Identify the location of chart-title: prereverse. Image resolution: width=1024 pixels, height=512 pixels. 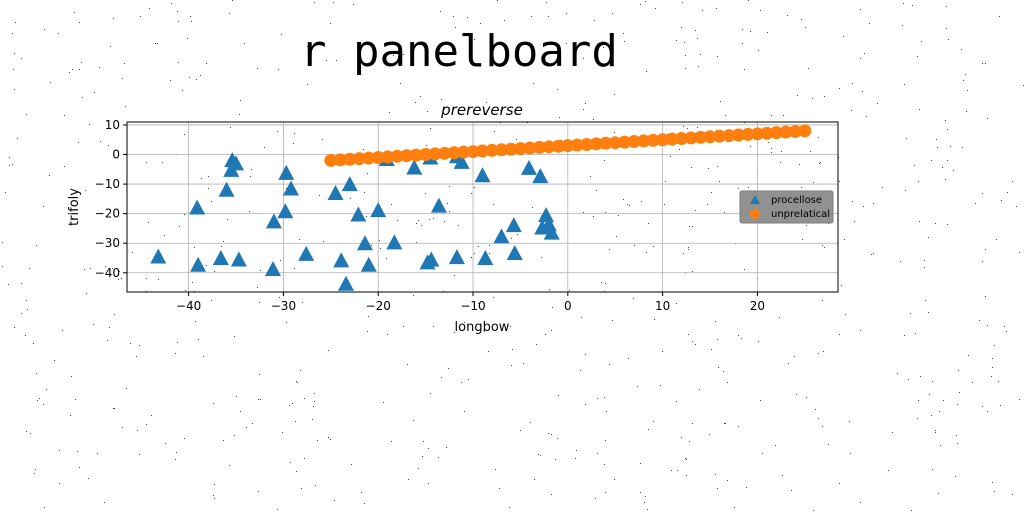
(481, 110).